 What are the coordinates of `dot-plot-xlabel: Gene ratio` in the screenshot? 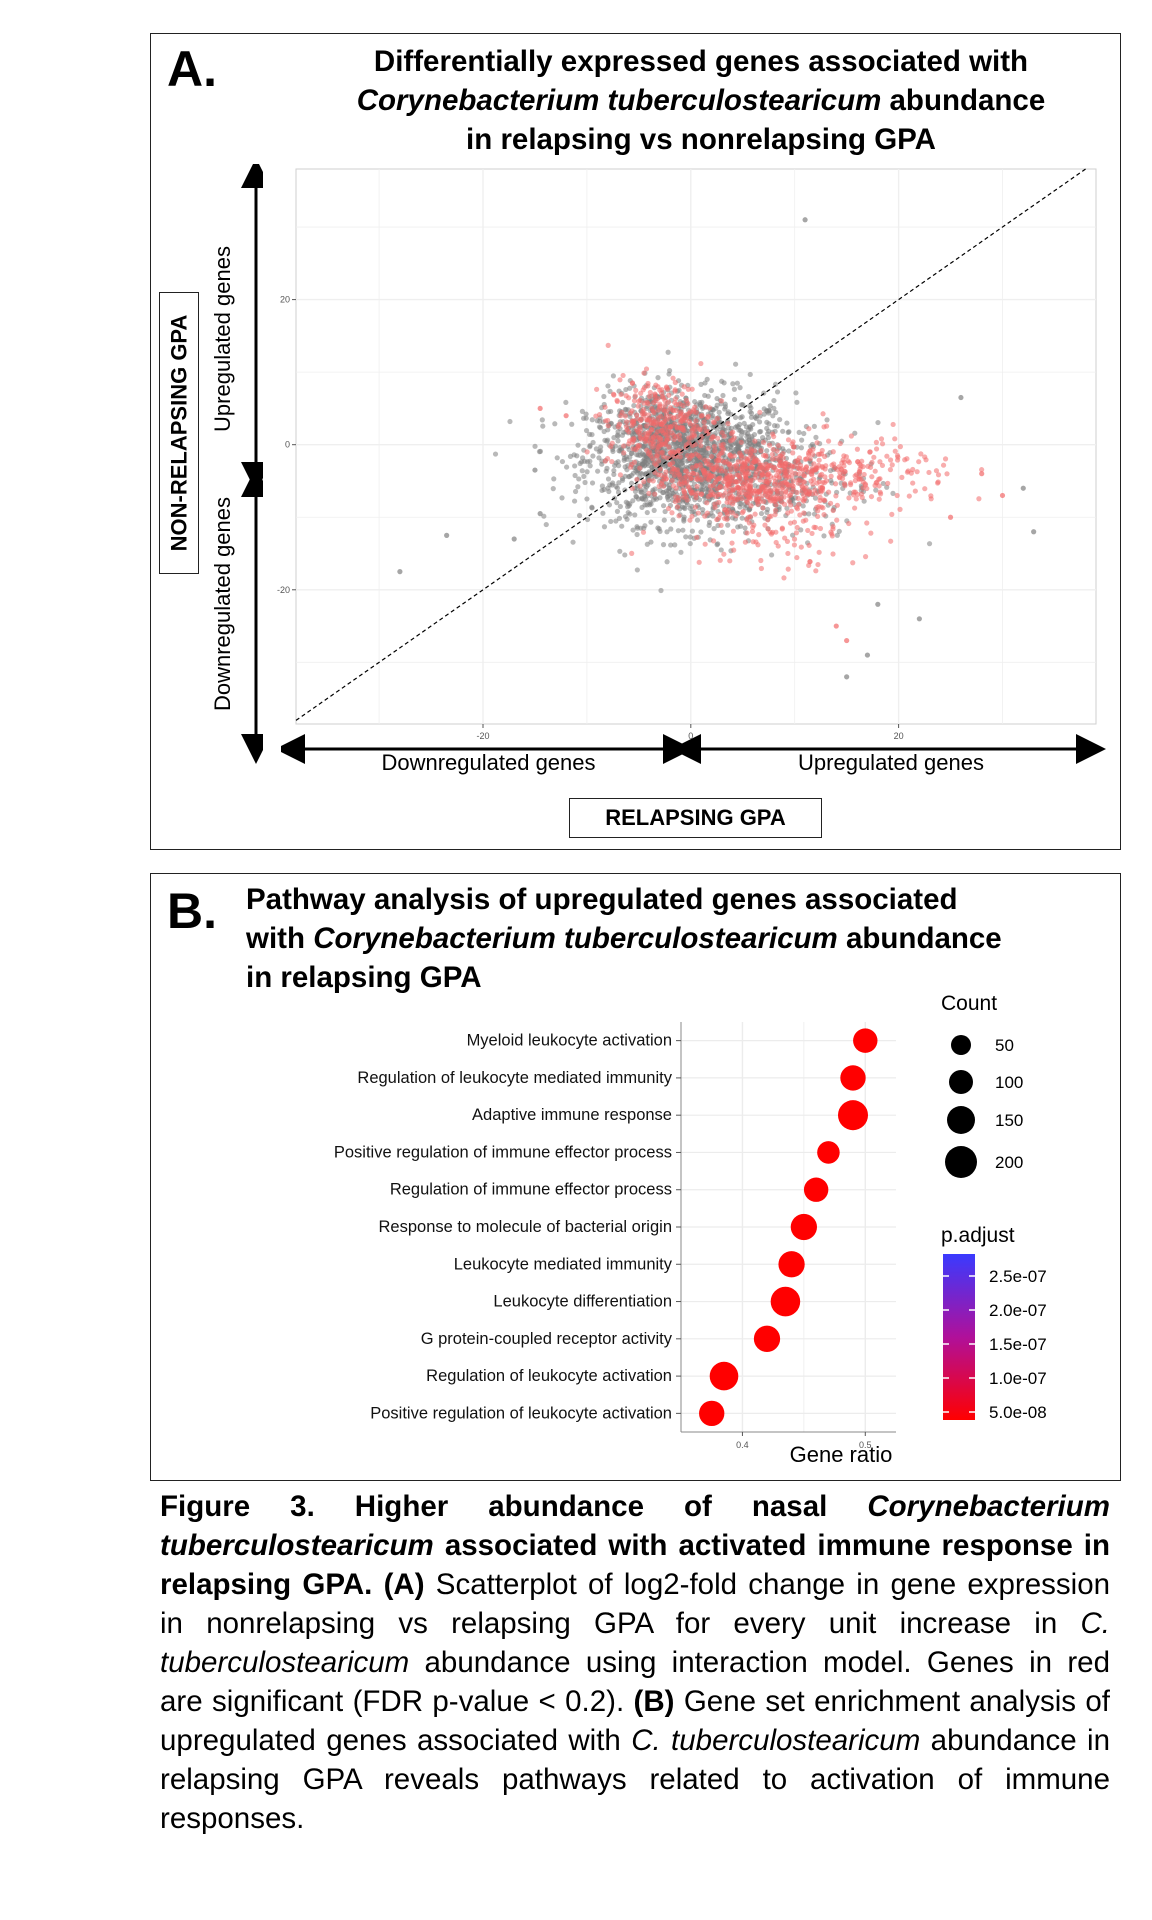 It's located at (841, 1454).